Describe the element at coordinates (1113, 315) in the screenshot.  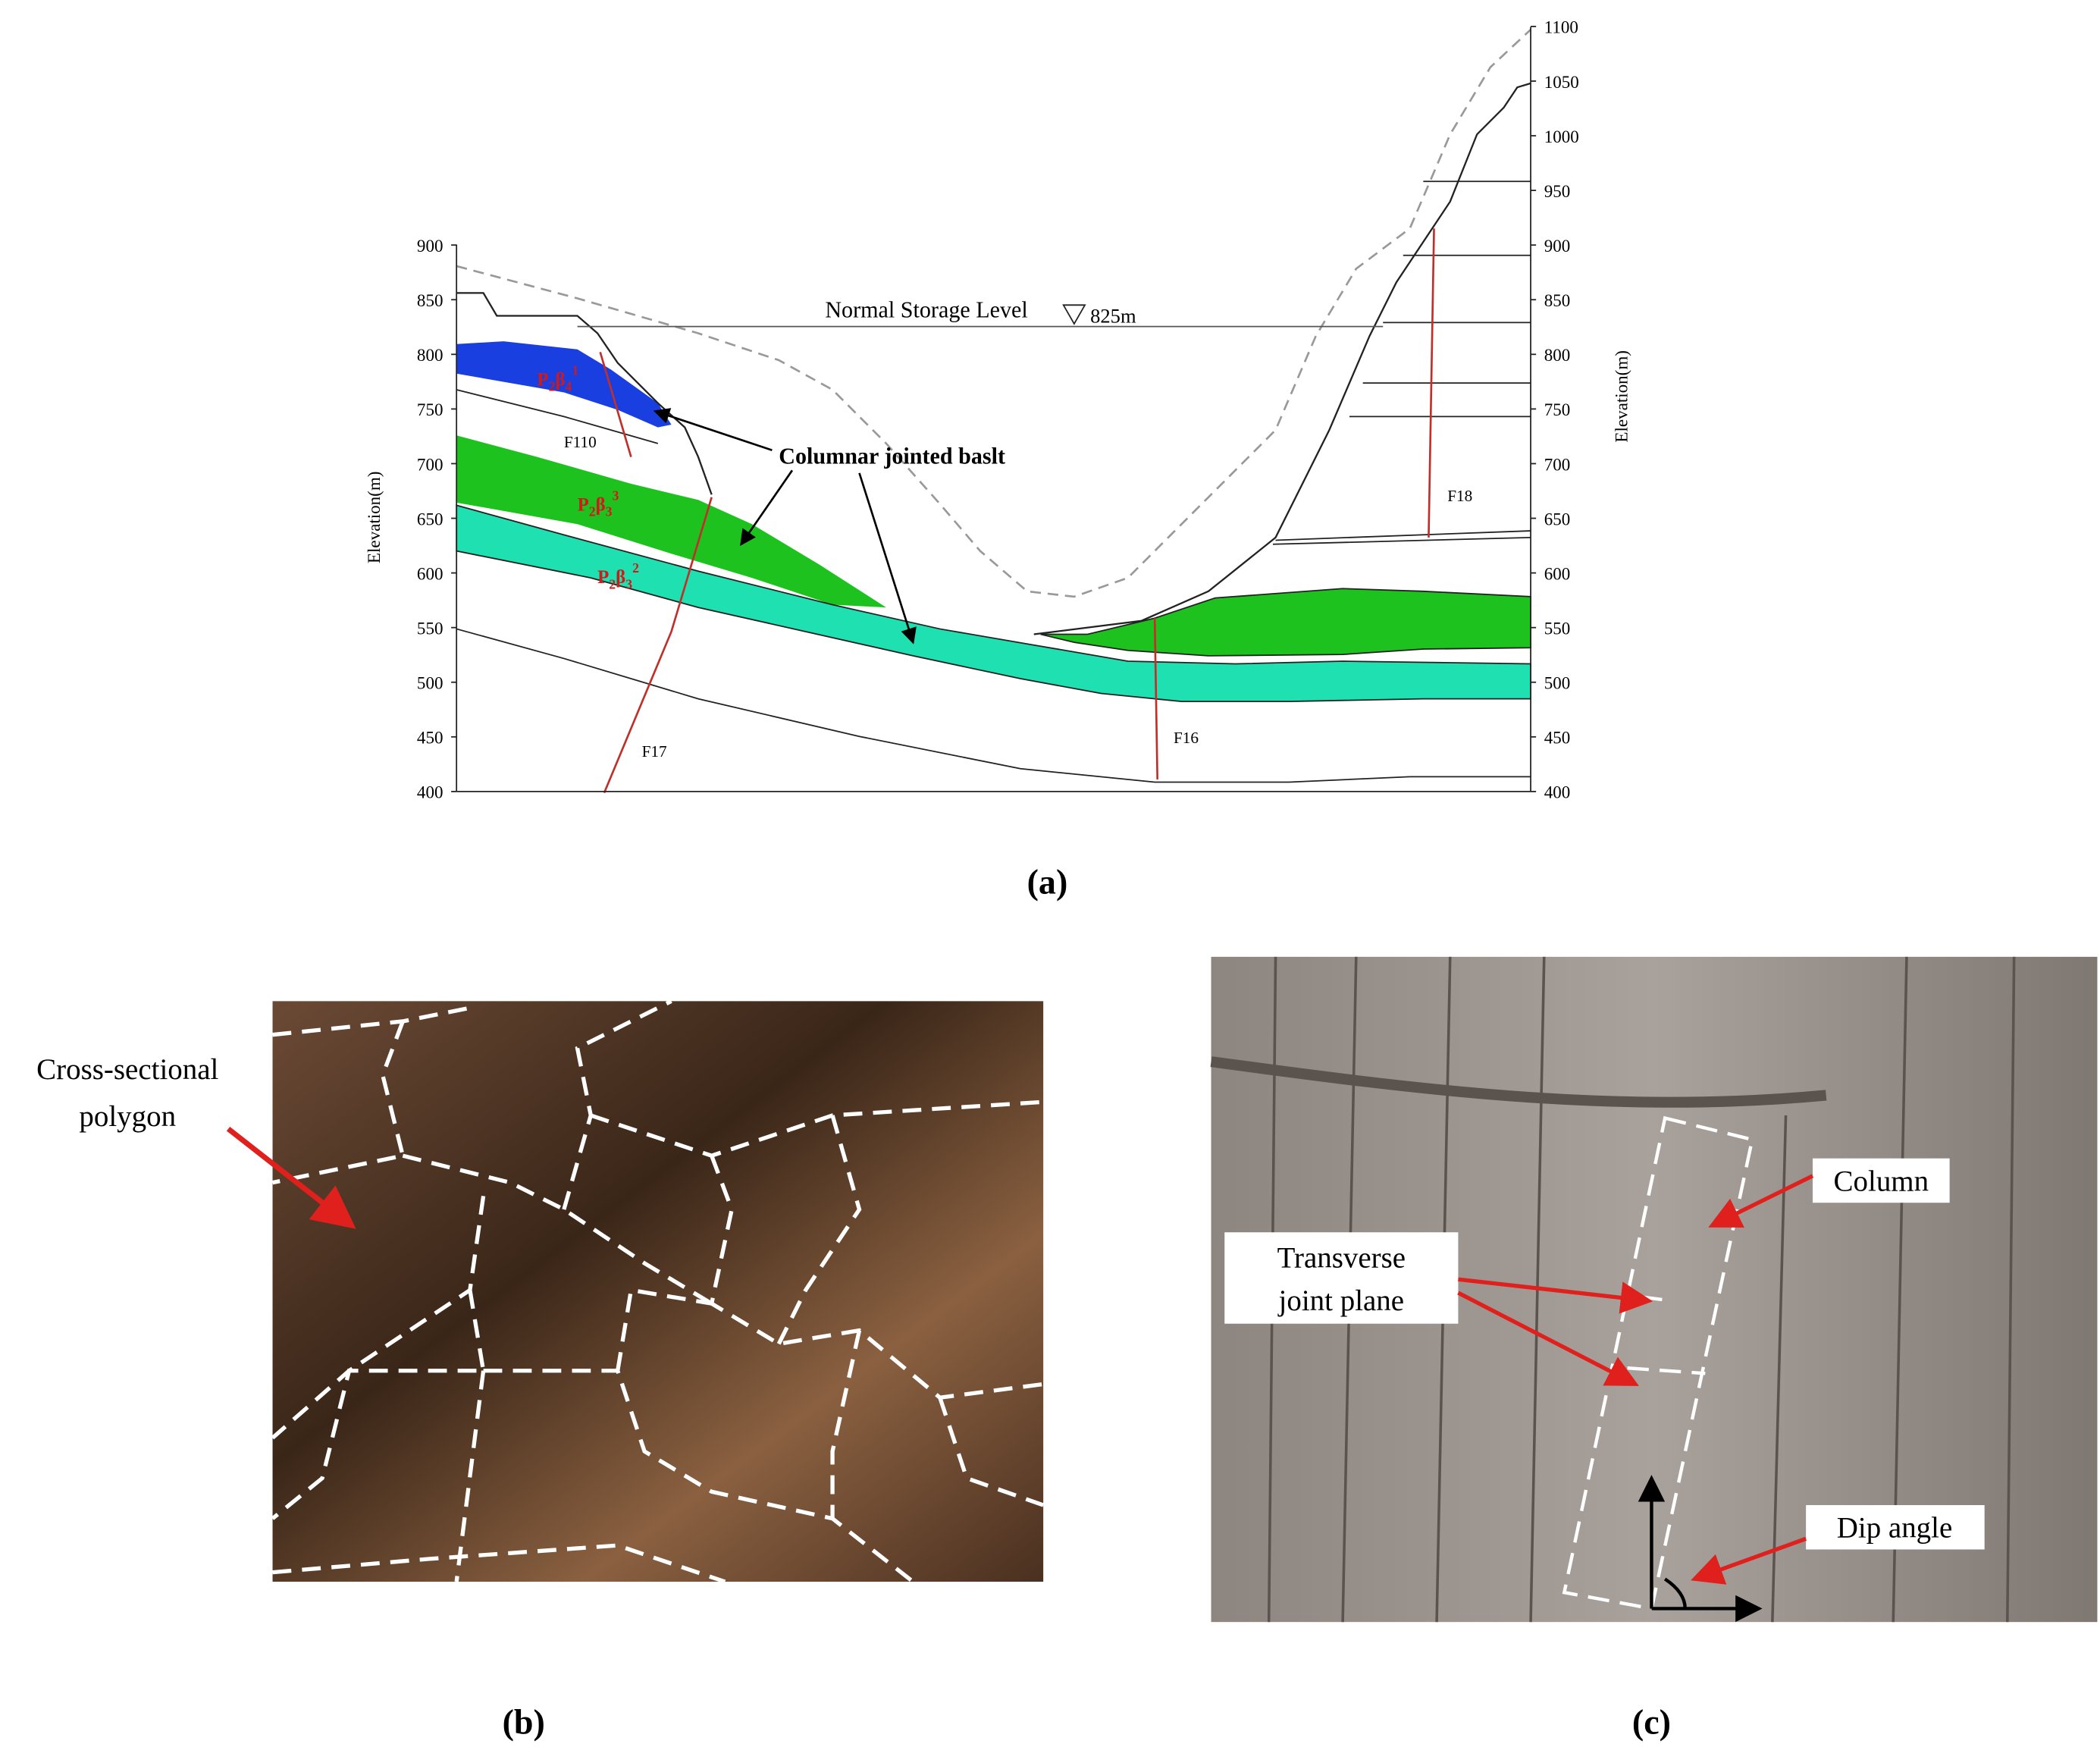
I see `storage-value: 825m` at that location.